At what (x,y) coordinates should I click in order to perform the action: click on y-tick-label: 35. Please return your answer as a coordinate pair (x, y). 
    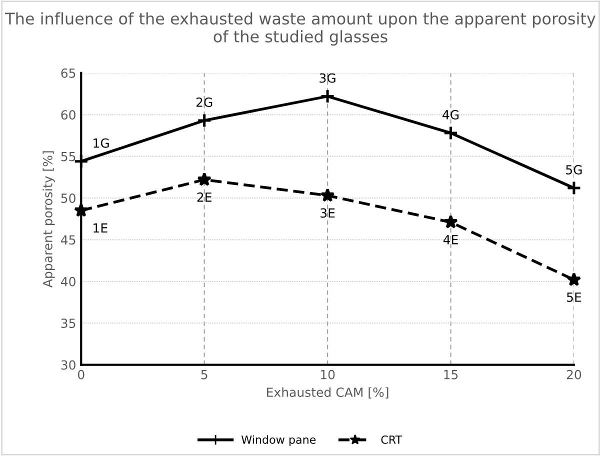
    Looking at the image, I should click on (68, 323).